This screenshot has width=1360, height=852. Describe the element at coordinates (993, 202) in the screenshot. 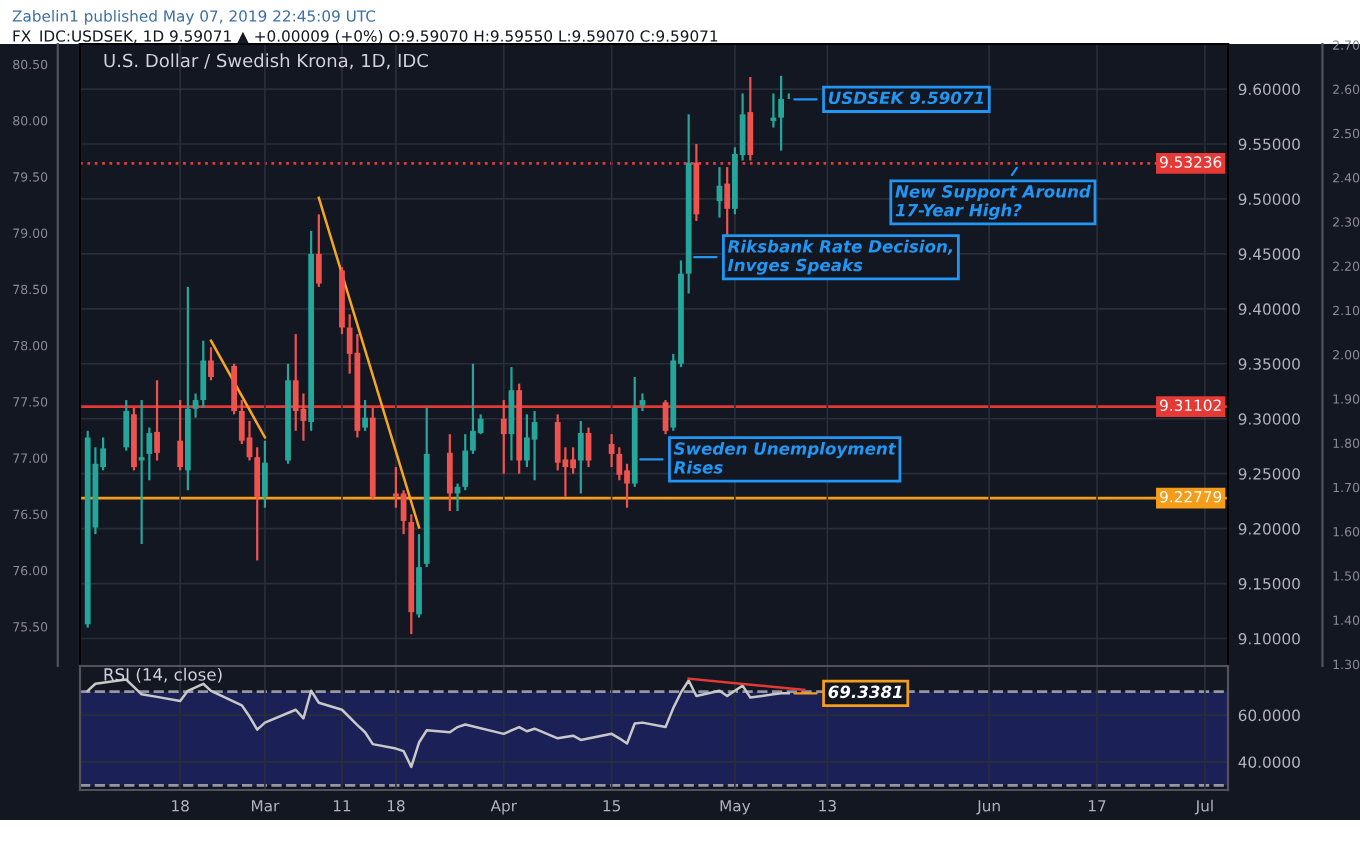

I see `annotation: New Support Around 17-Year High?` at that location.